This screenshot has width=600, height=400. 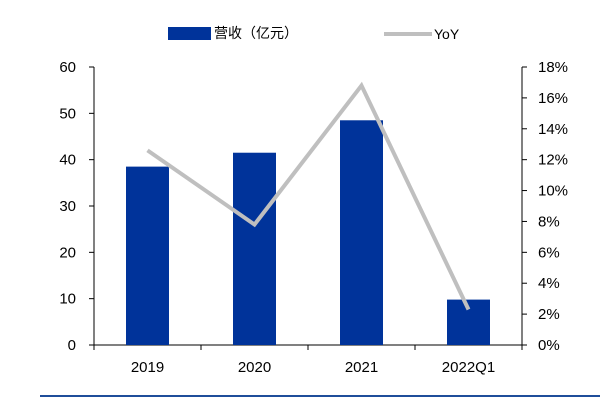 I want to click on legend-bar-label: 营收（亿元）, so click(x=256, y=34).